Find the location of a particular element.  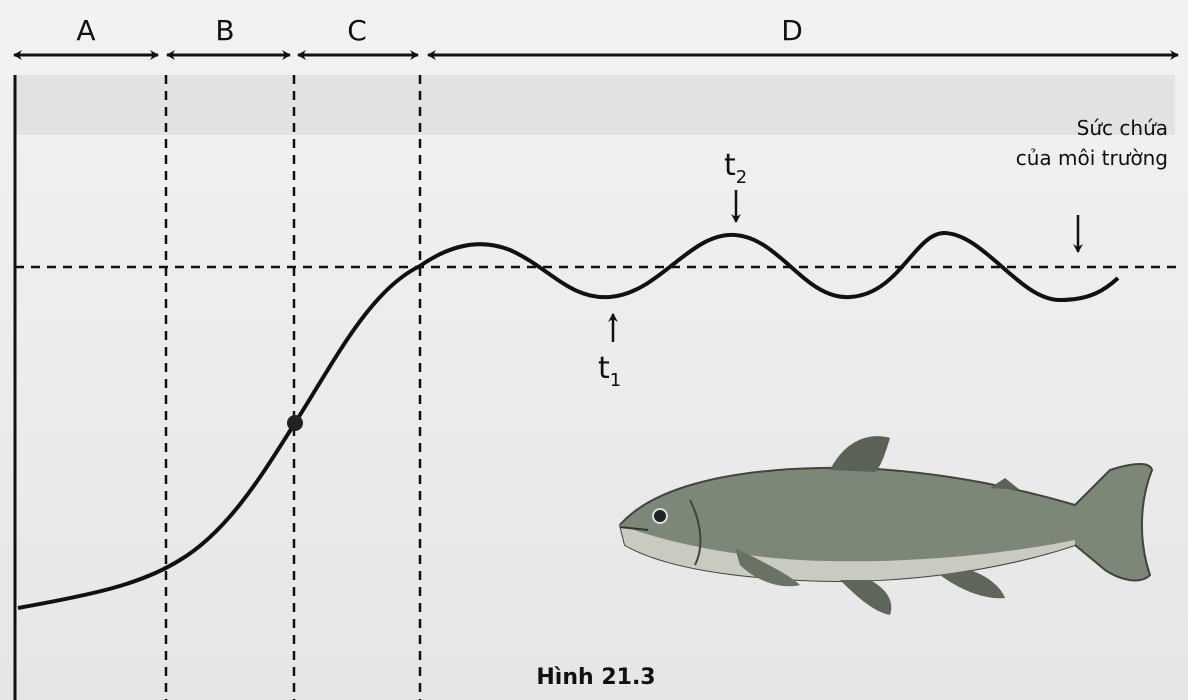

fish-illustration is located at coordinates (886, 525).